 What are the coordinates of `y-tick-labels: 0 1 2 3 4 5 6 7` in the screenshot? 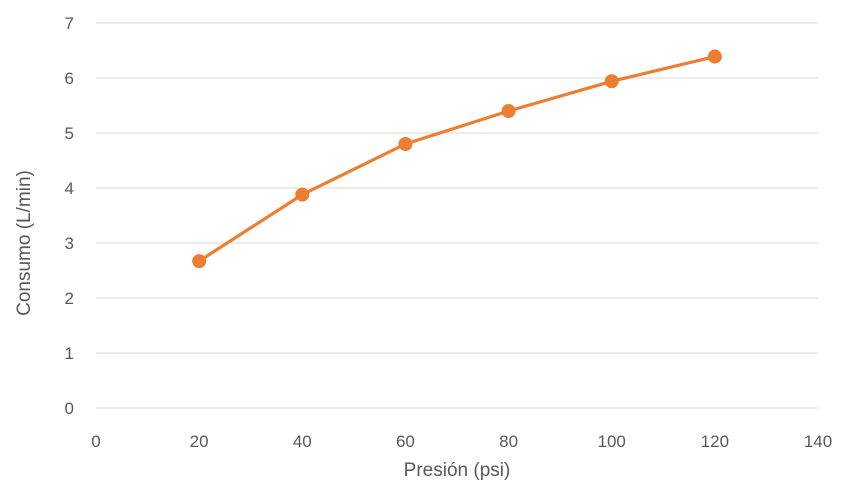 It's located at (69, 216).